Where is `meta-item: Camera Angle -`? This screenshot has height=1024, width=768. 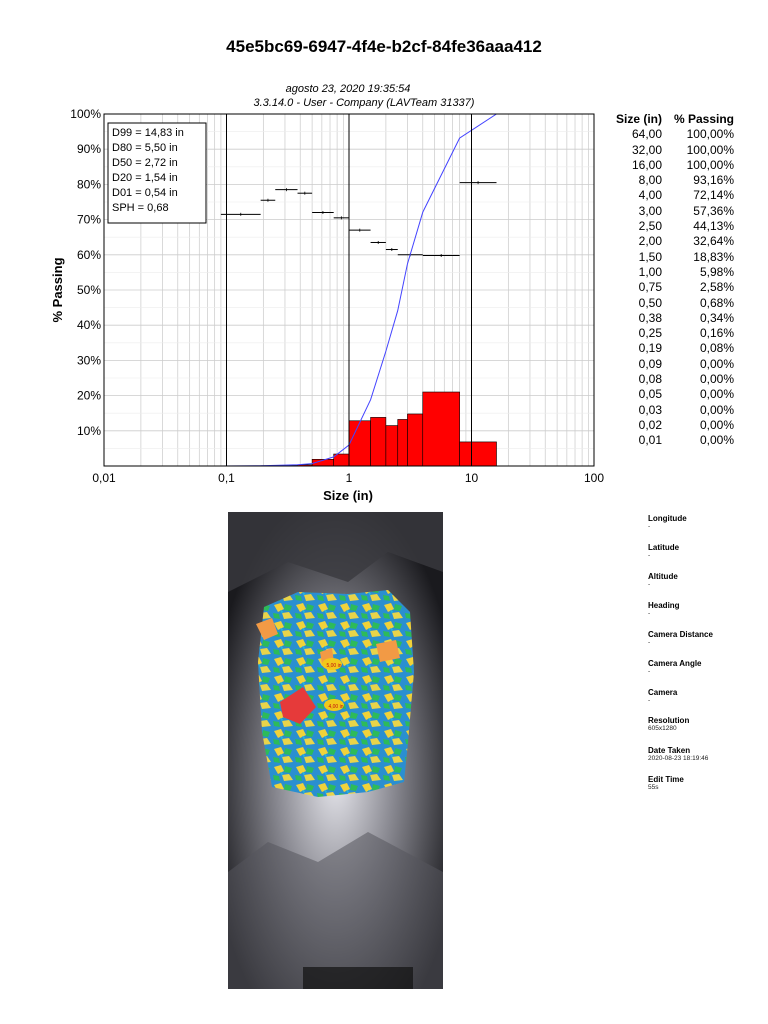
meta-item: Camera Angle - is located at coordinates (703, 667).